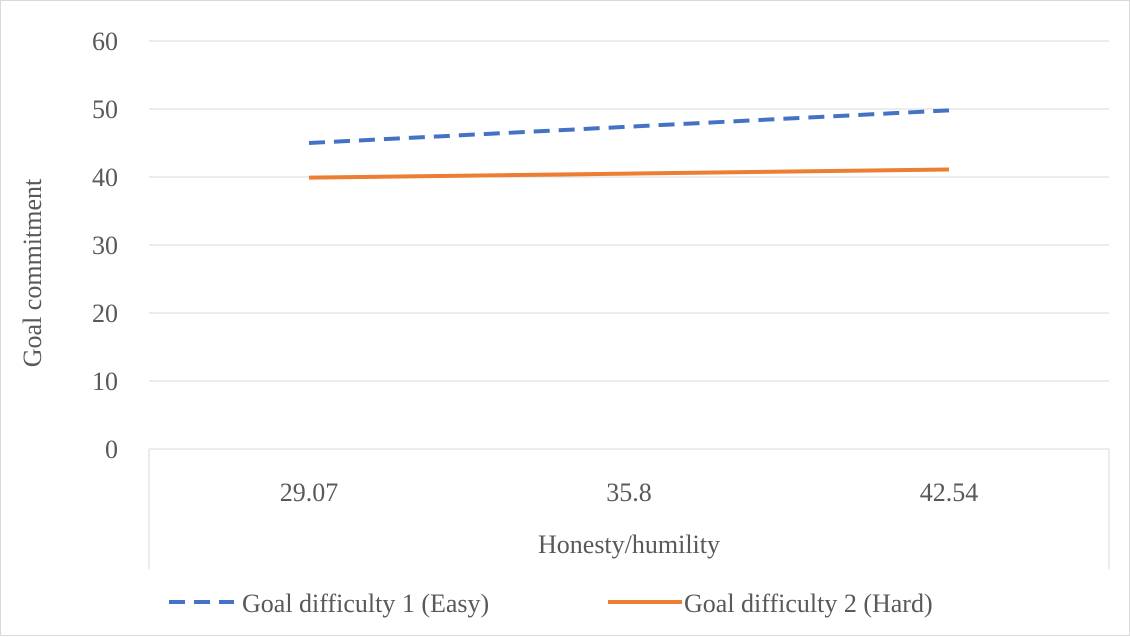  I want to click on legend-label-1: Goal difficulty 1 (Easy), so click(365, 603).